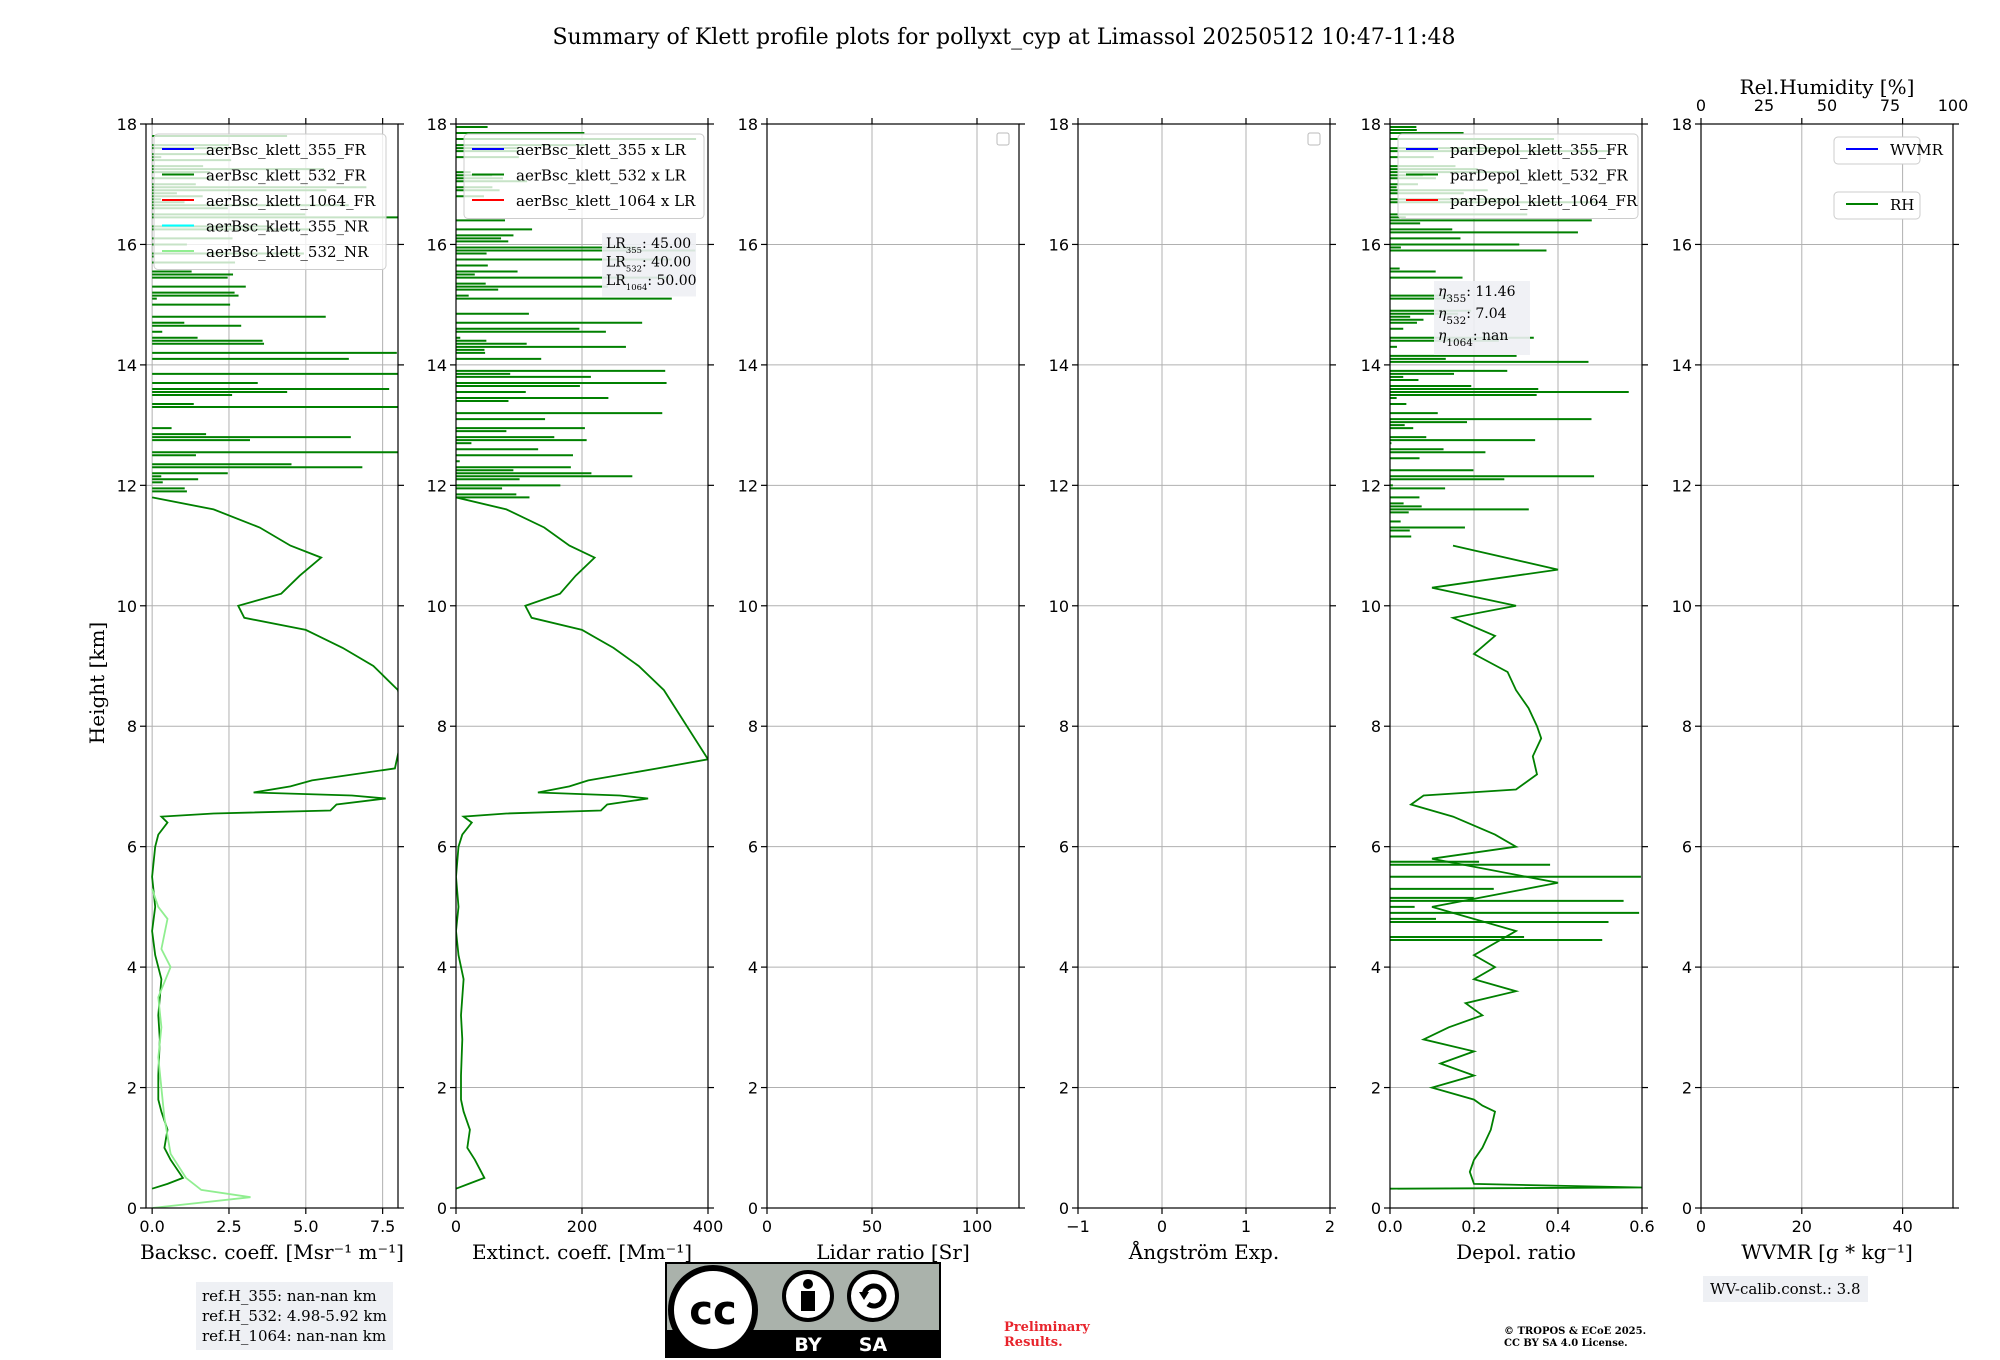 The width and height of the screenshot is (2000, 1360). What do you see at coordinates (1472, 316) in the screenshot?
I see `annotation-line: η532: 7.04` at bounding box center [1472, 316].